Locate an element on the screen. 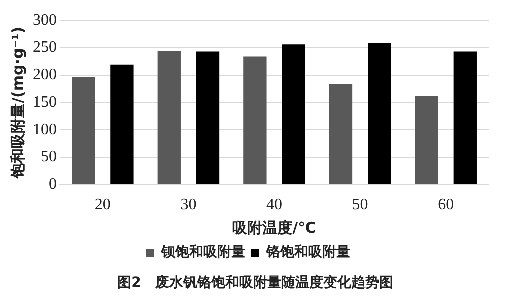 This screenshot has width=511, height=305. y-tick-label: 300 is located at coordinates (45, 20).